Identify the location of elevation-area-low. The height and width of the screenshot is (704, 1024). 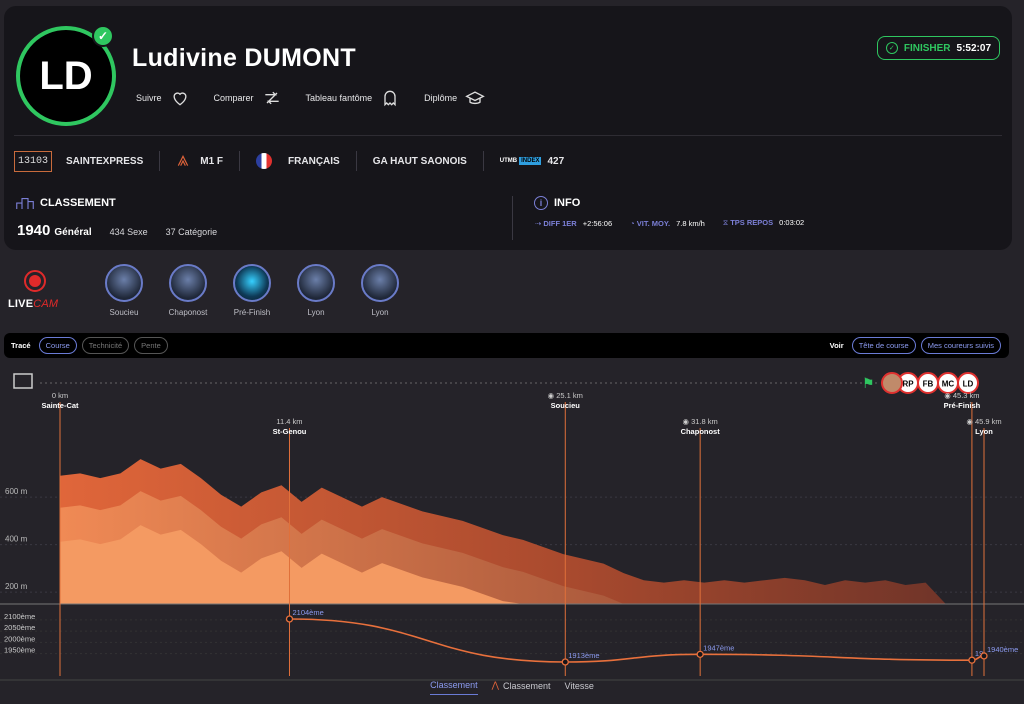
(522, 564).